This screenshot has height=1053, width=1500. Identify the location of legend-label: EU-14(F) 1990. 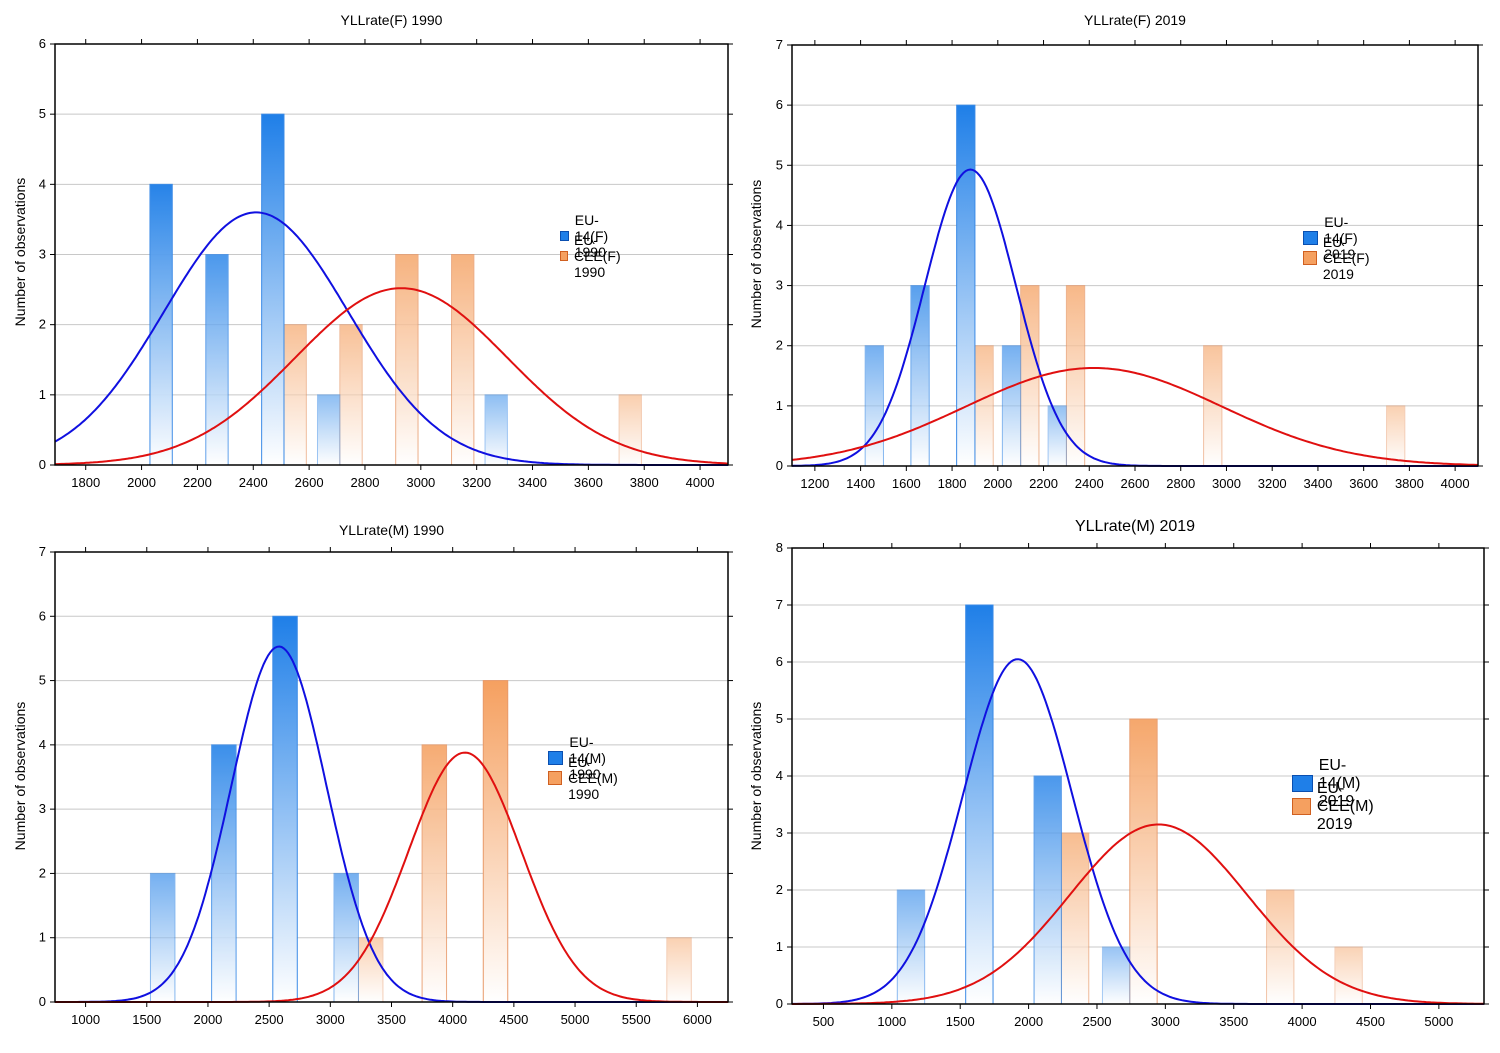
(591, 236).